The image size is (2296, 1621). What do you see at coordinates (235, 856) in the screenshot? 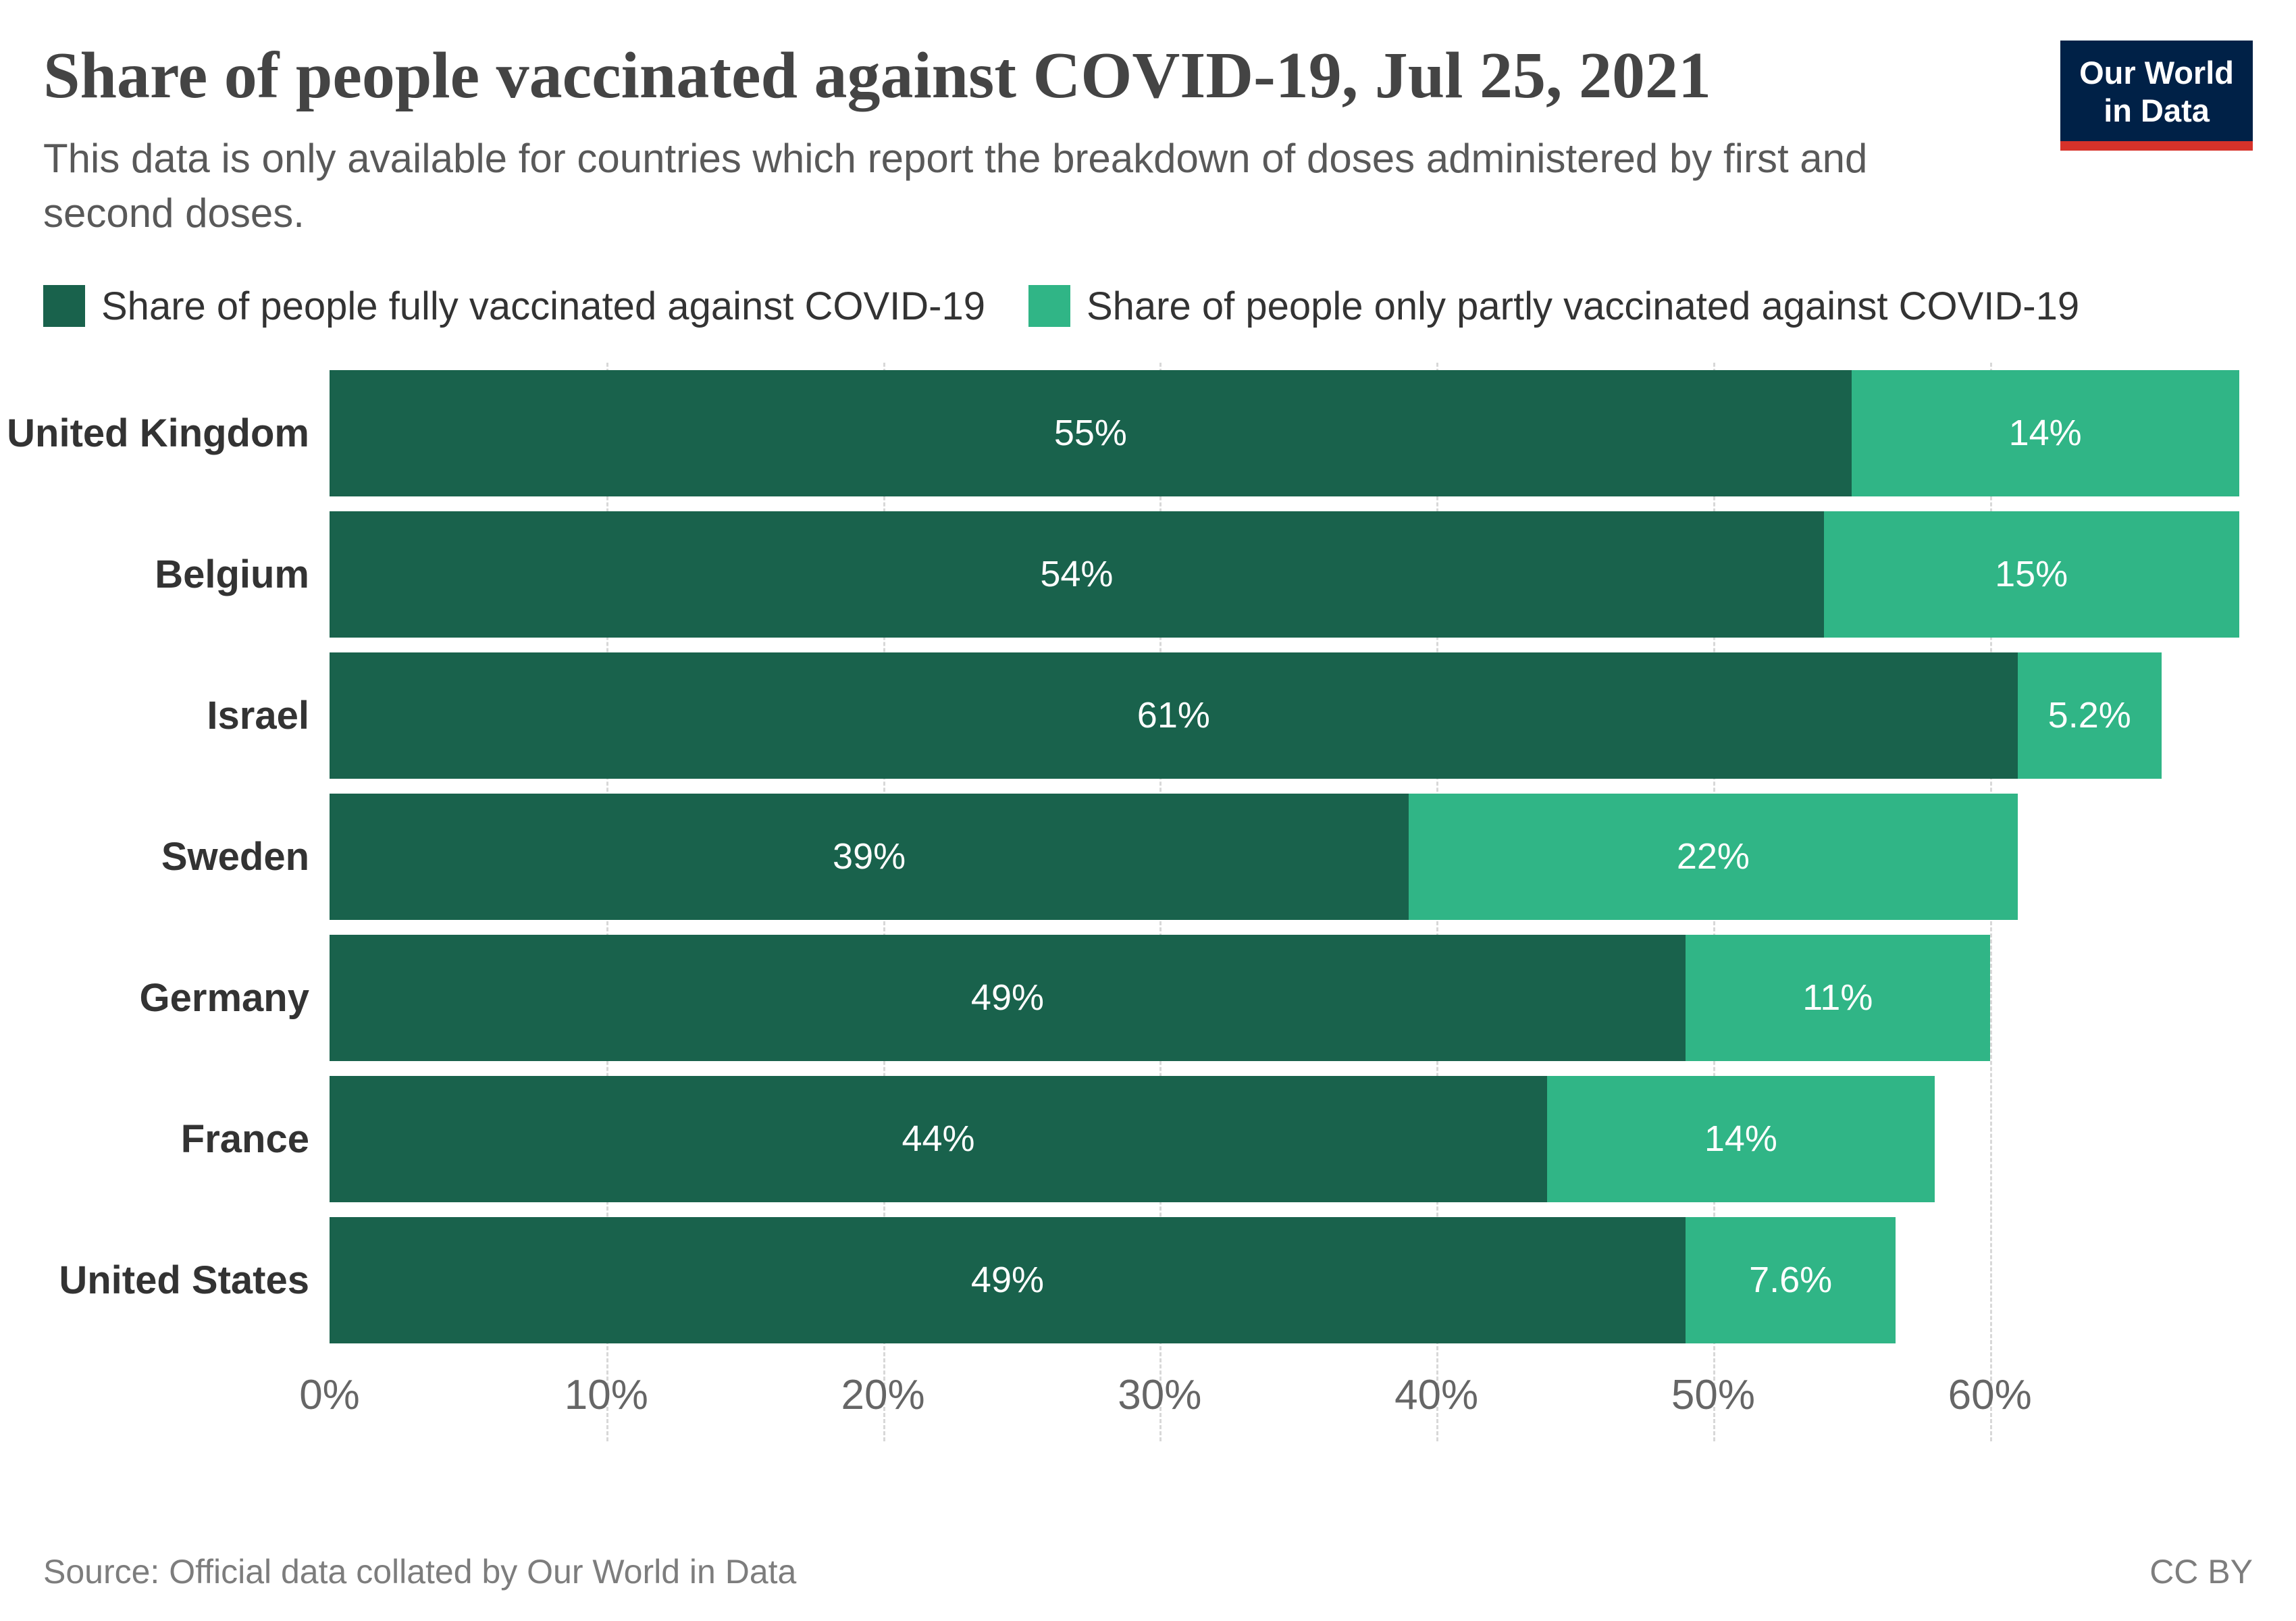
I see `category-label: Sweden` at bounding box center [235, 856].